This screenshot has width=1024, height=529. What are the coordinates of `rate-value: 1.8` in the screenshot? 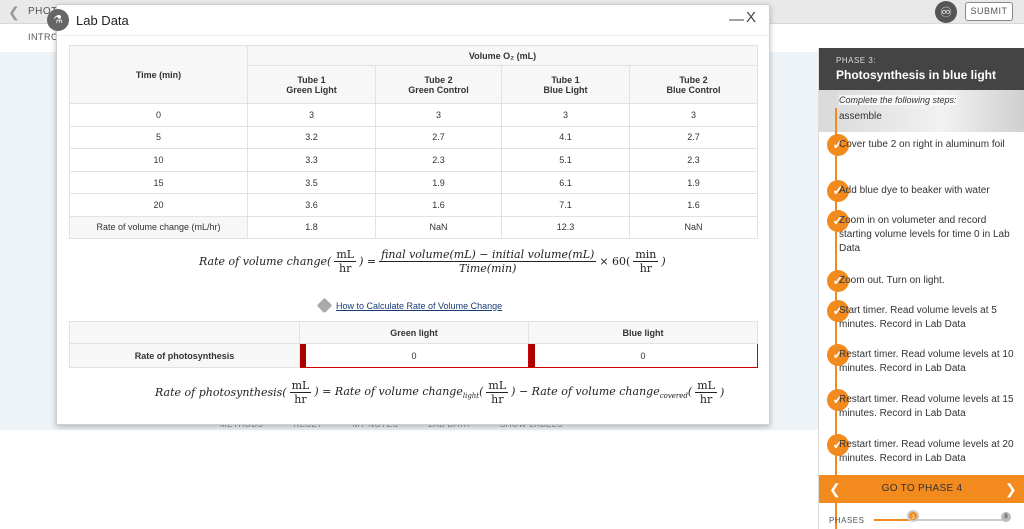 It's located at (311, 227).